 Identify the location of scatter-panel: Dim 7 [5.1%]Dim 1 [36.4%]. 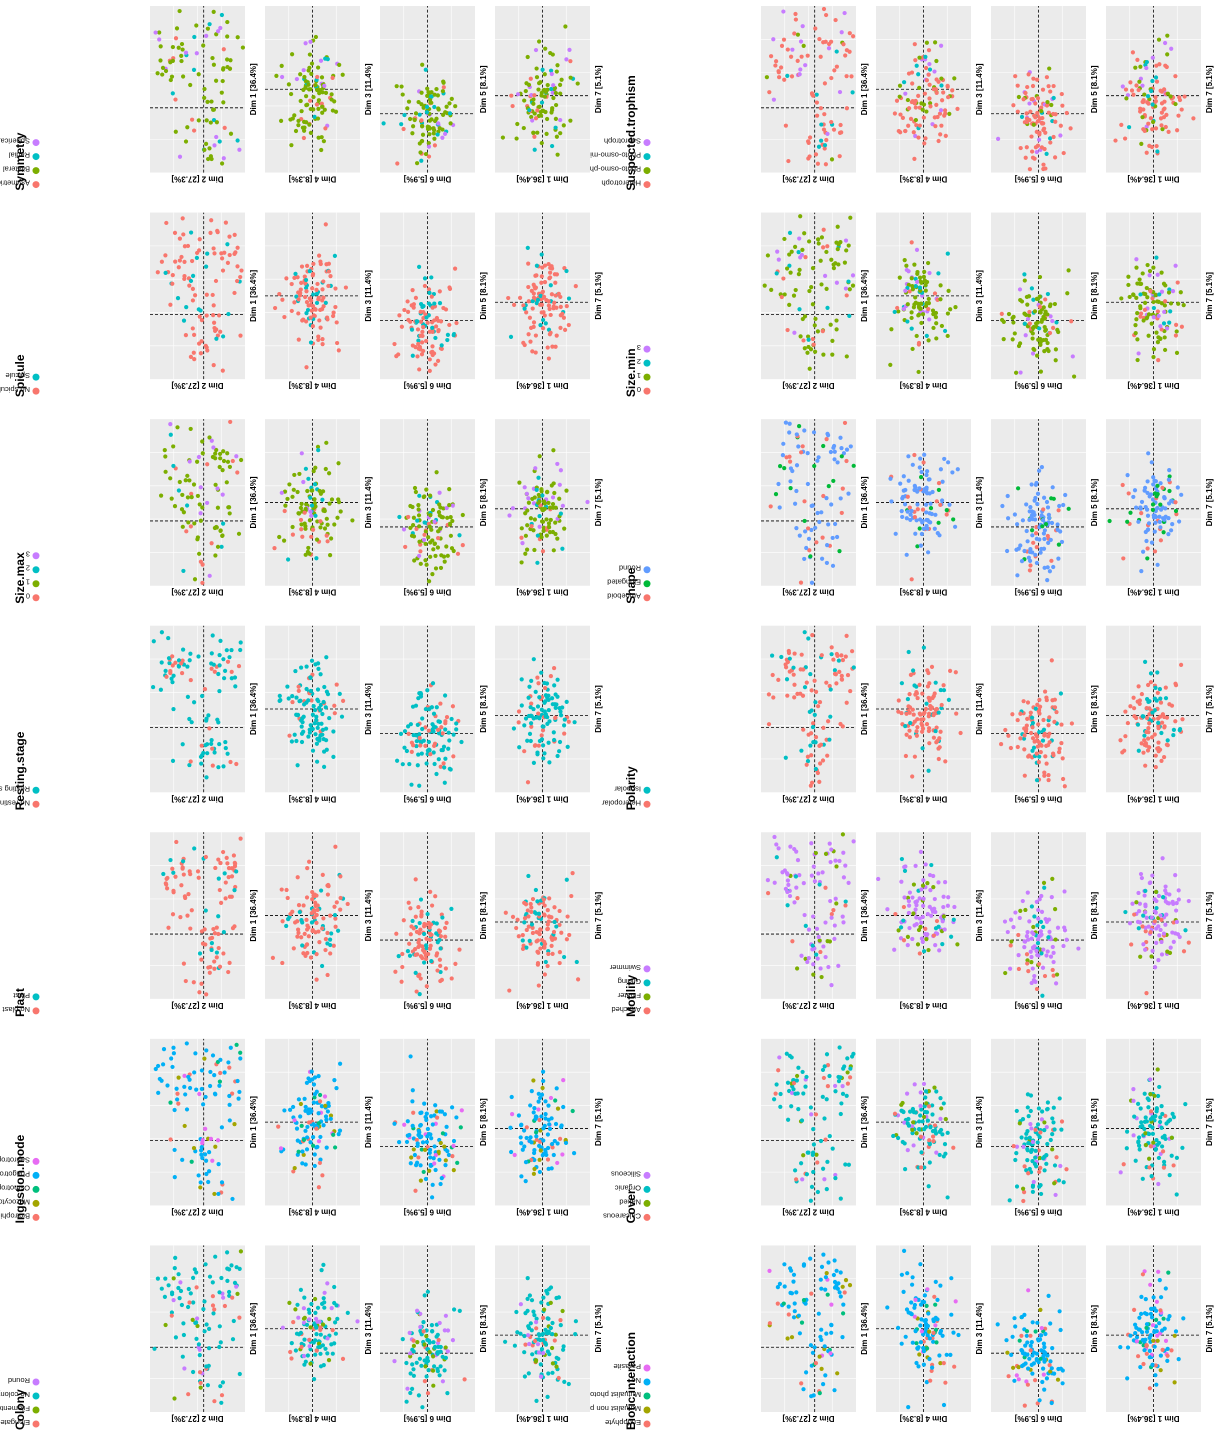
(1160, 95).